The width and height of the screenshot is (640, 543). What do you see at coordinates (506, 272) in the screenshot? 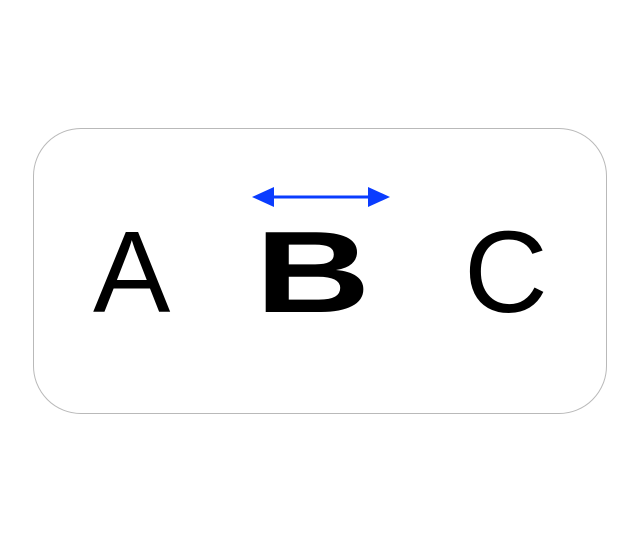
I see `letter-c: C` at bounding box center [506, 272].